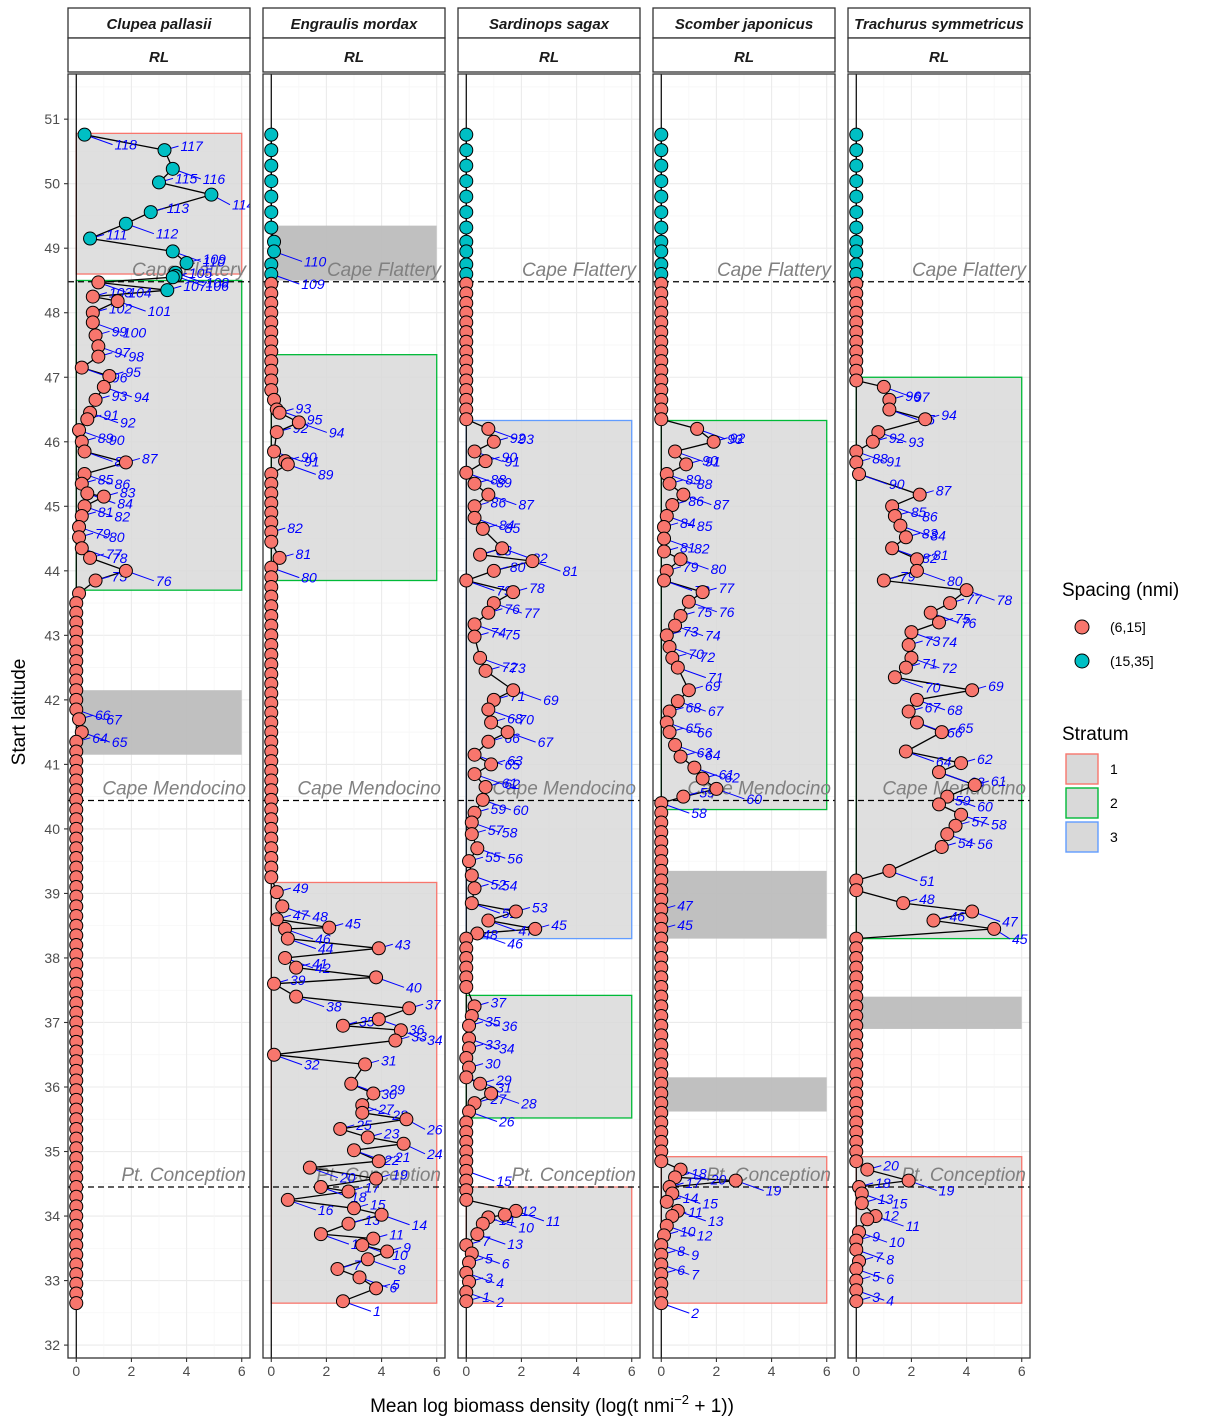 This screenshot has width=1209, height=1422. Describe the element at coordinates (577, 1371) in the screenshot. I see `x-tick-label: 4` at that location.